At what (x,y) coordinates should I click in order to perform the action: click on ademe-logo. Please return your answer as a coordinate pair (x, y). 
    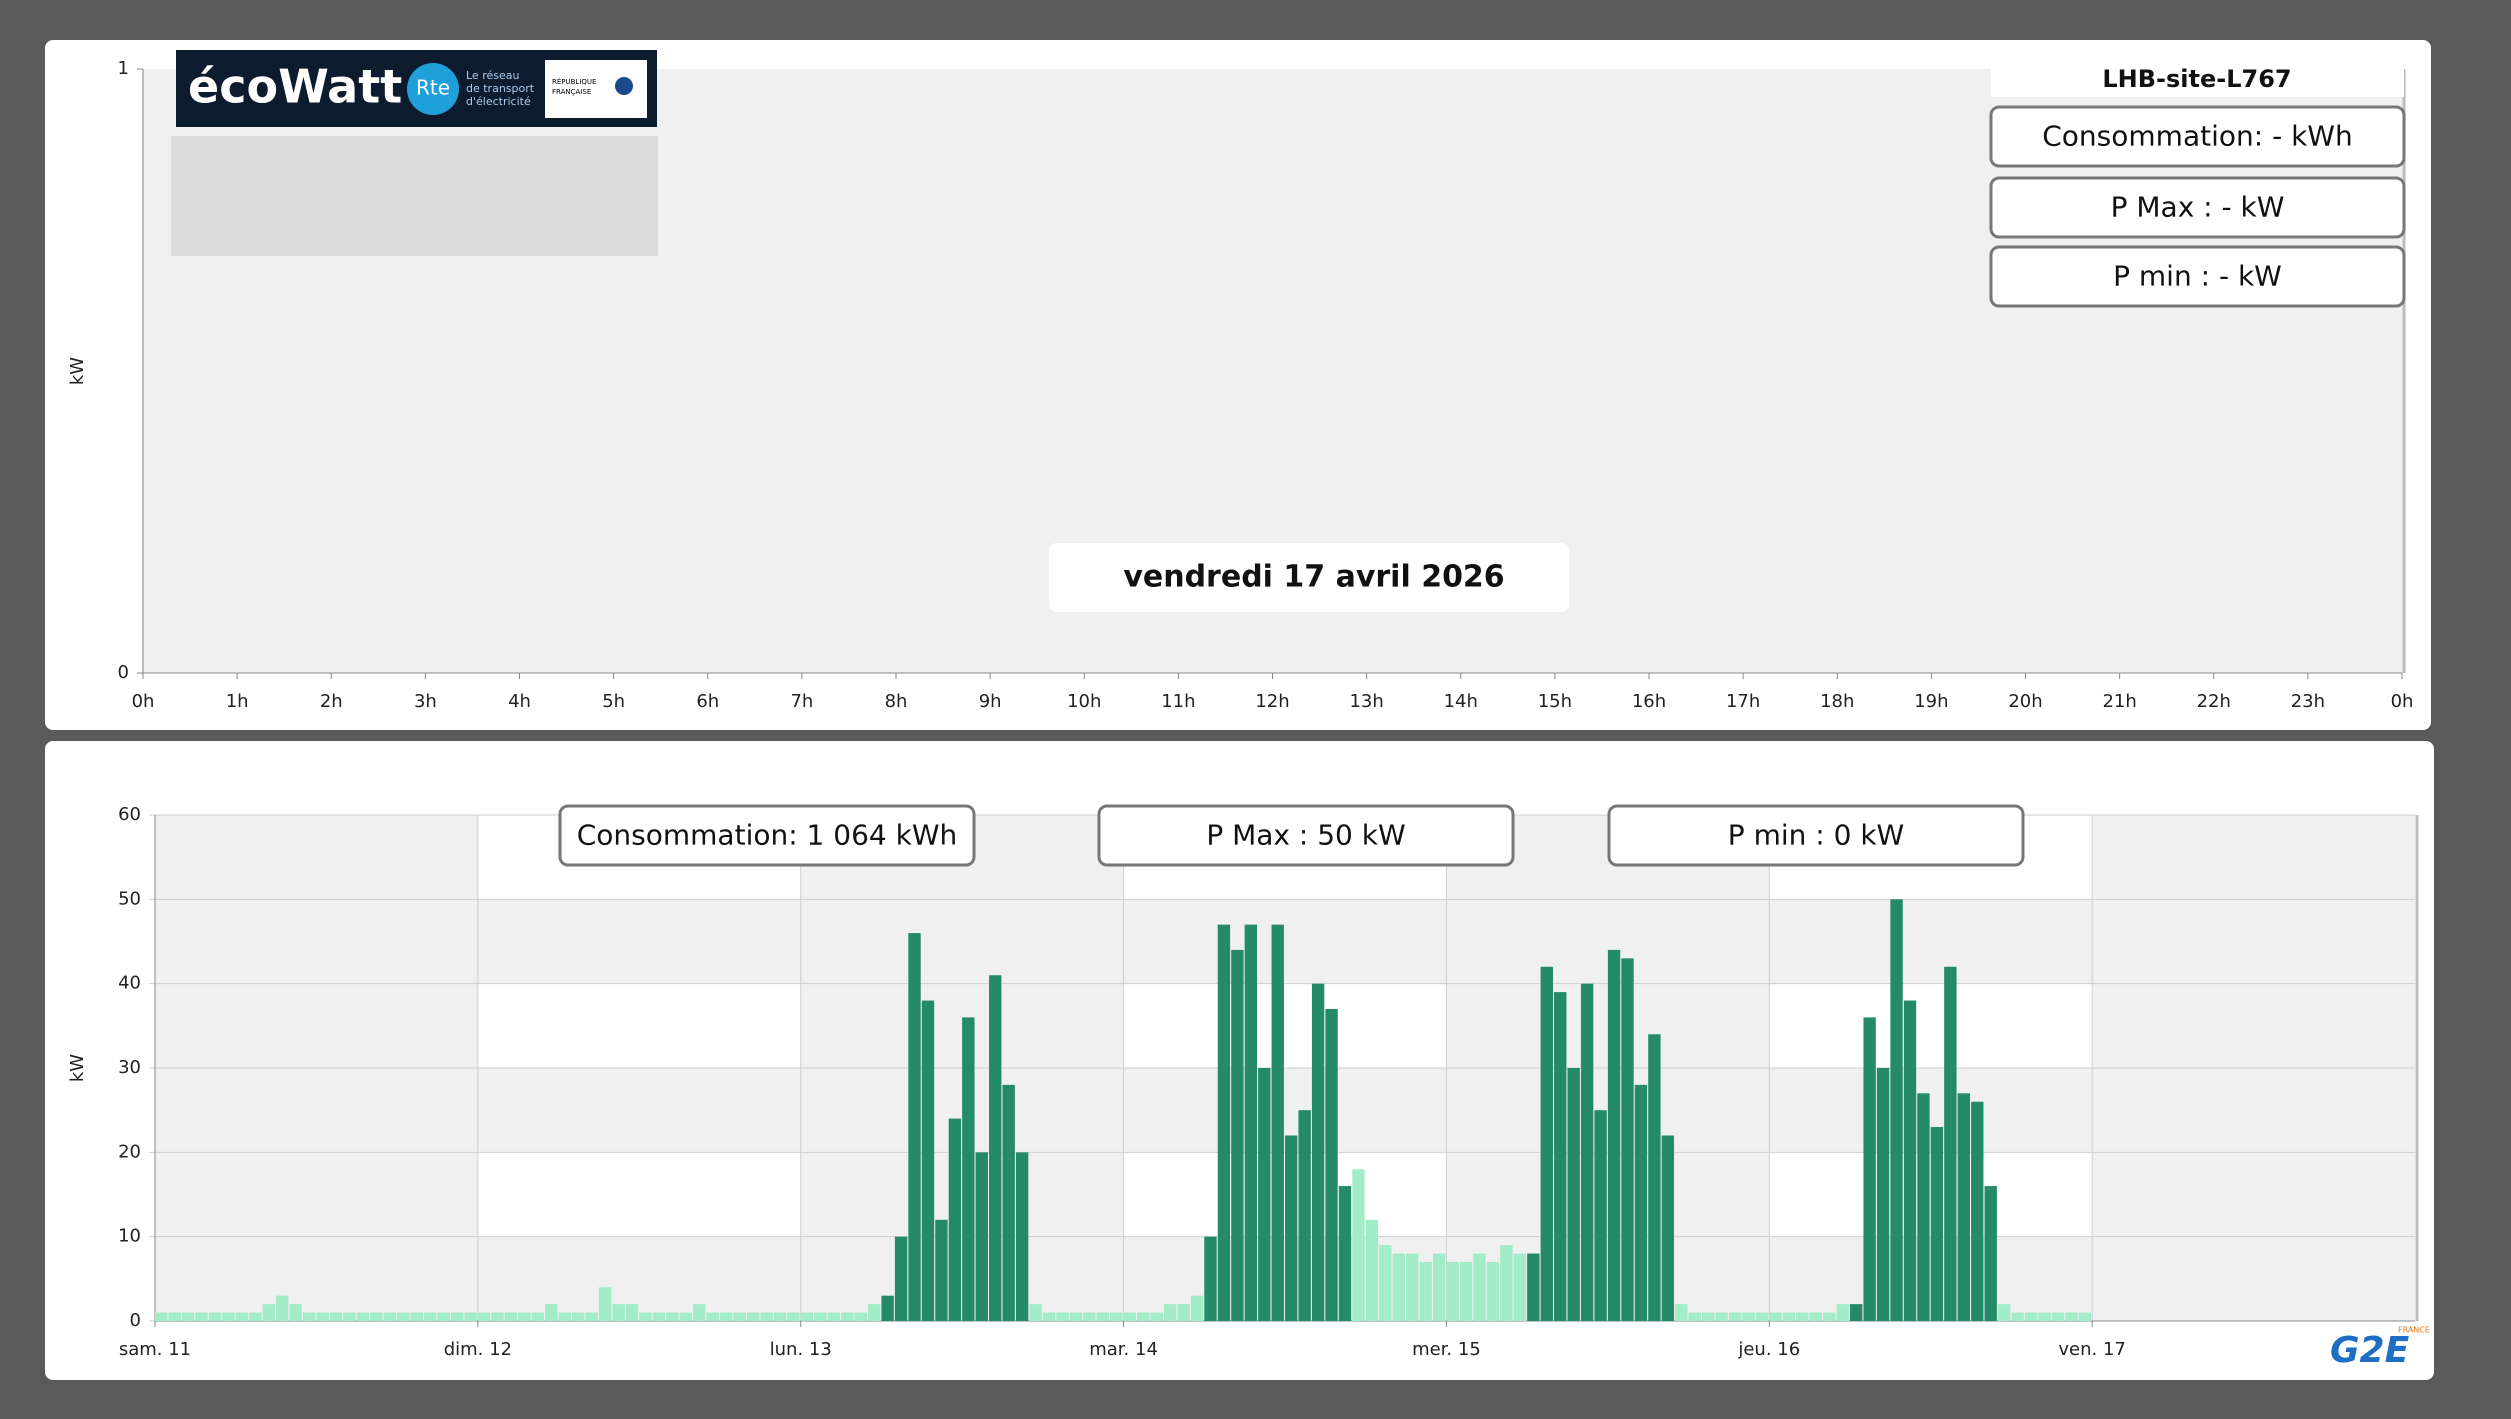
    Looking at the image, I should click on (624, 86).